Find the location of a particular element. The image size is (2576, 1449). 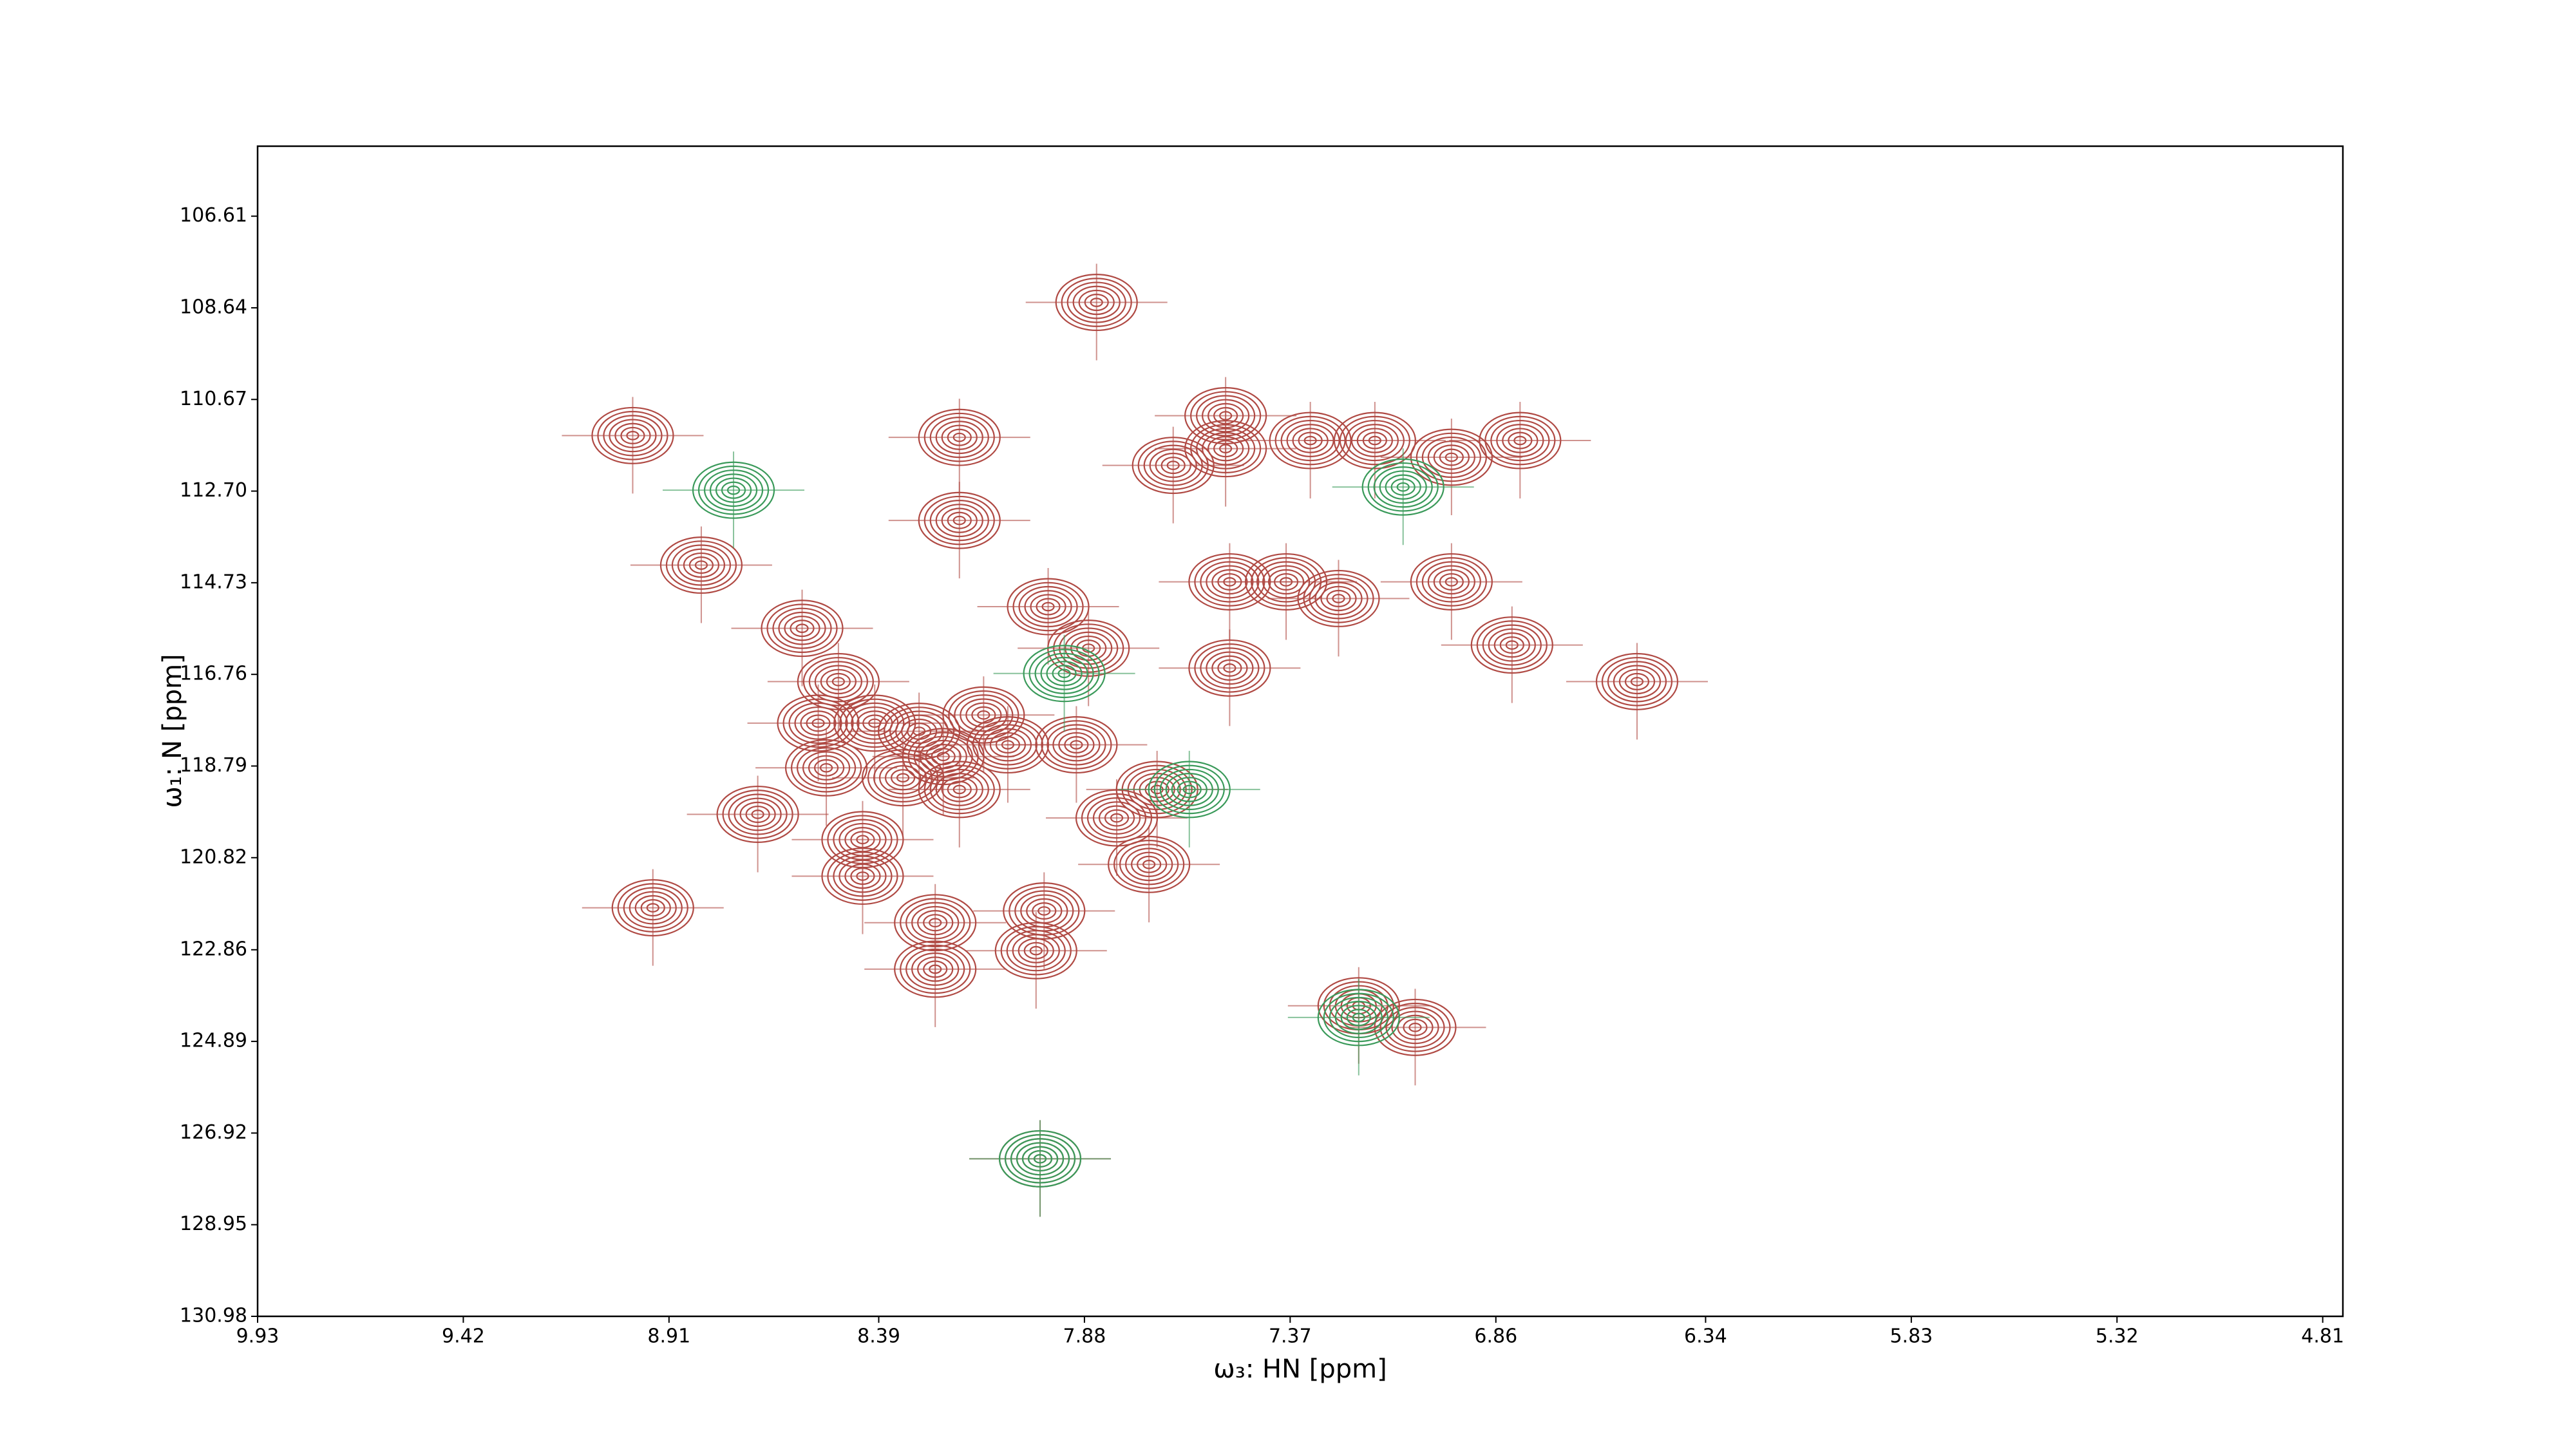

y-tick-label: 110.67 is located at coordinates (214, 399).